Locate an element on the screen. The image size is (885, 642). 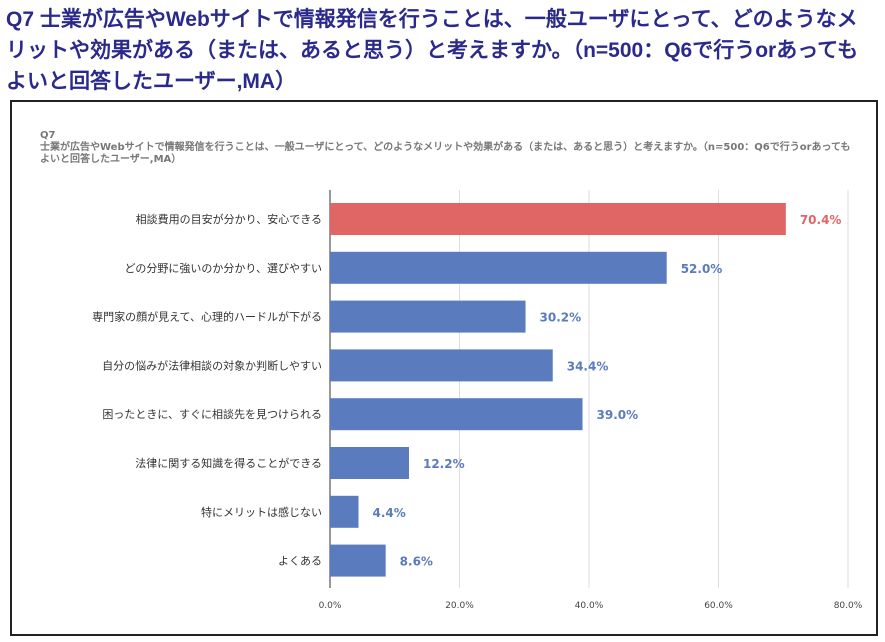
category-label: 特にメリットは感じない is located at coordinates (261, 512).